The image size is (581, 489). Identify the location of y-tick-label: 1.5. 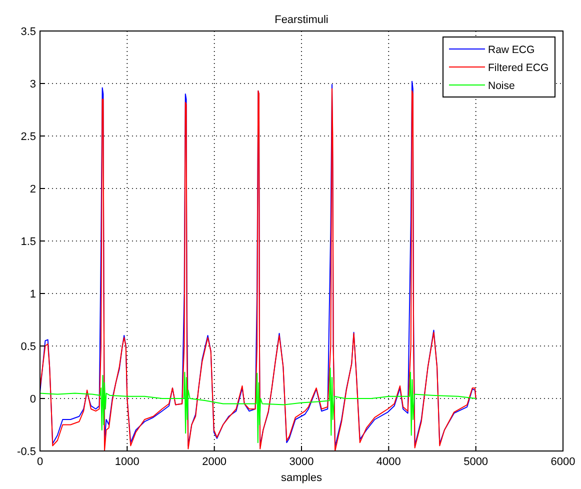
(28, 242).